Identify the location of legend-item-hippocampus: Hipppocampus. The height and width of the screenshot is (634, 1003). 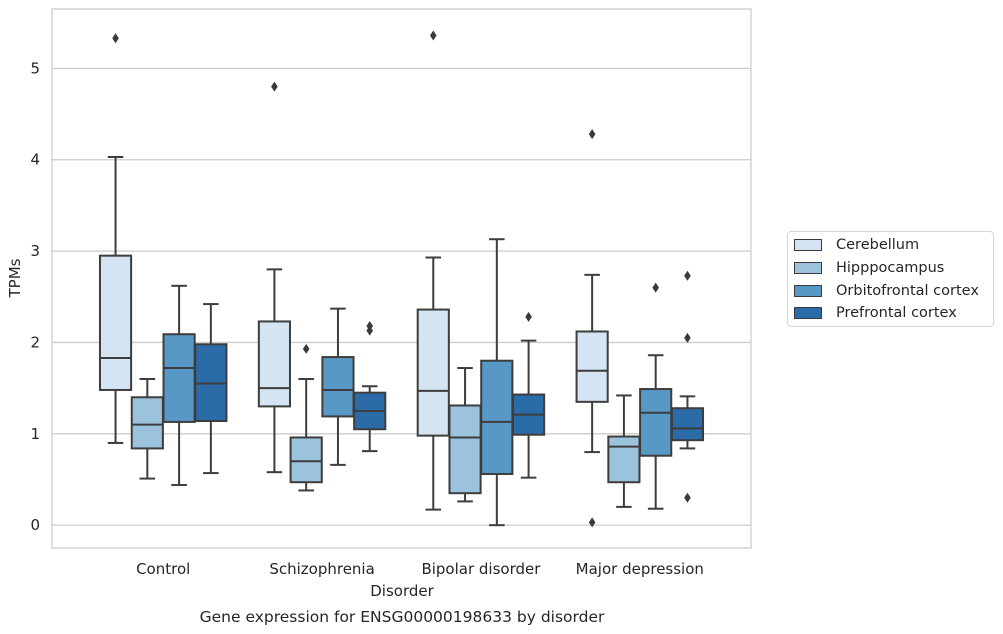
(869, 268).